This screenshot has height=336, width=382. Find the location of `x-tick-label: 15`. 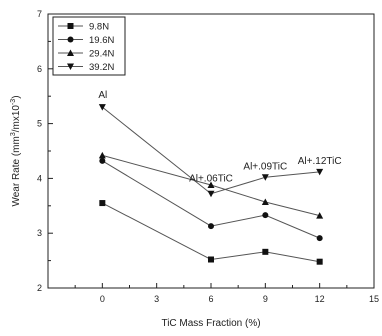

x-tick-label: 15 is located at coordinates (374, 299).